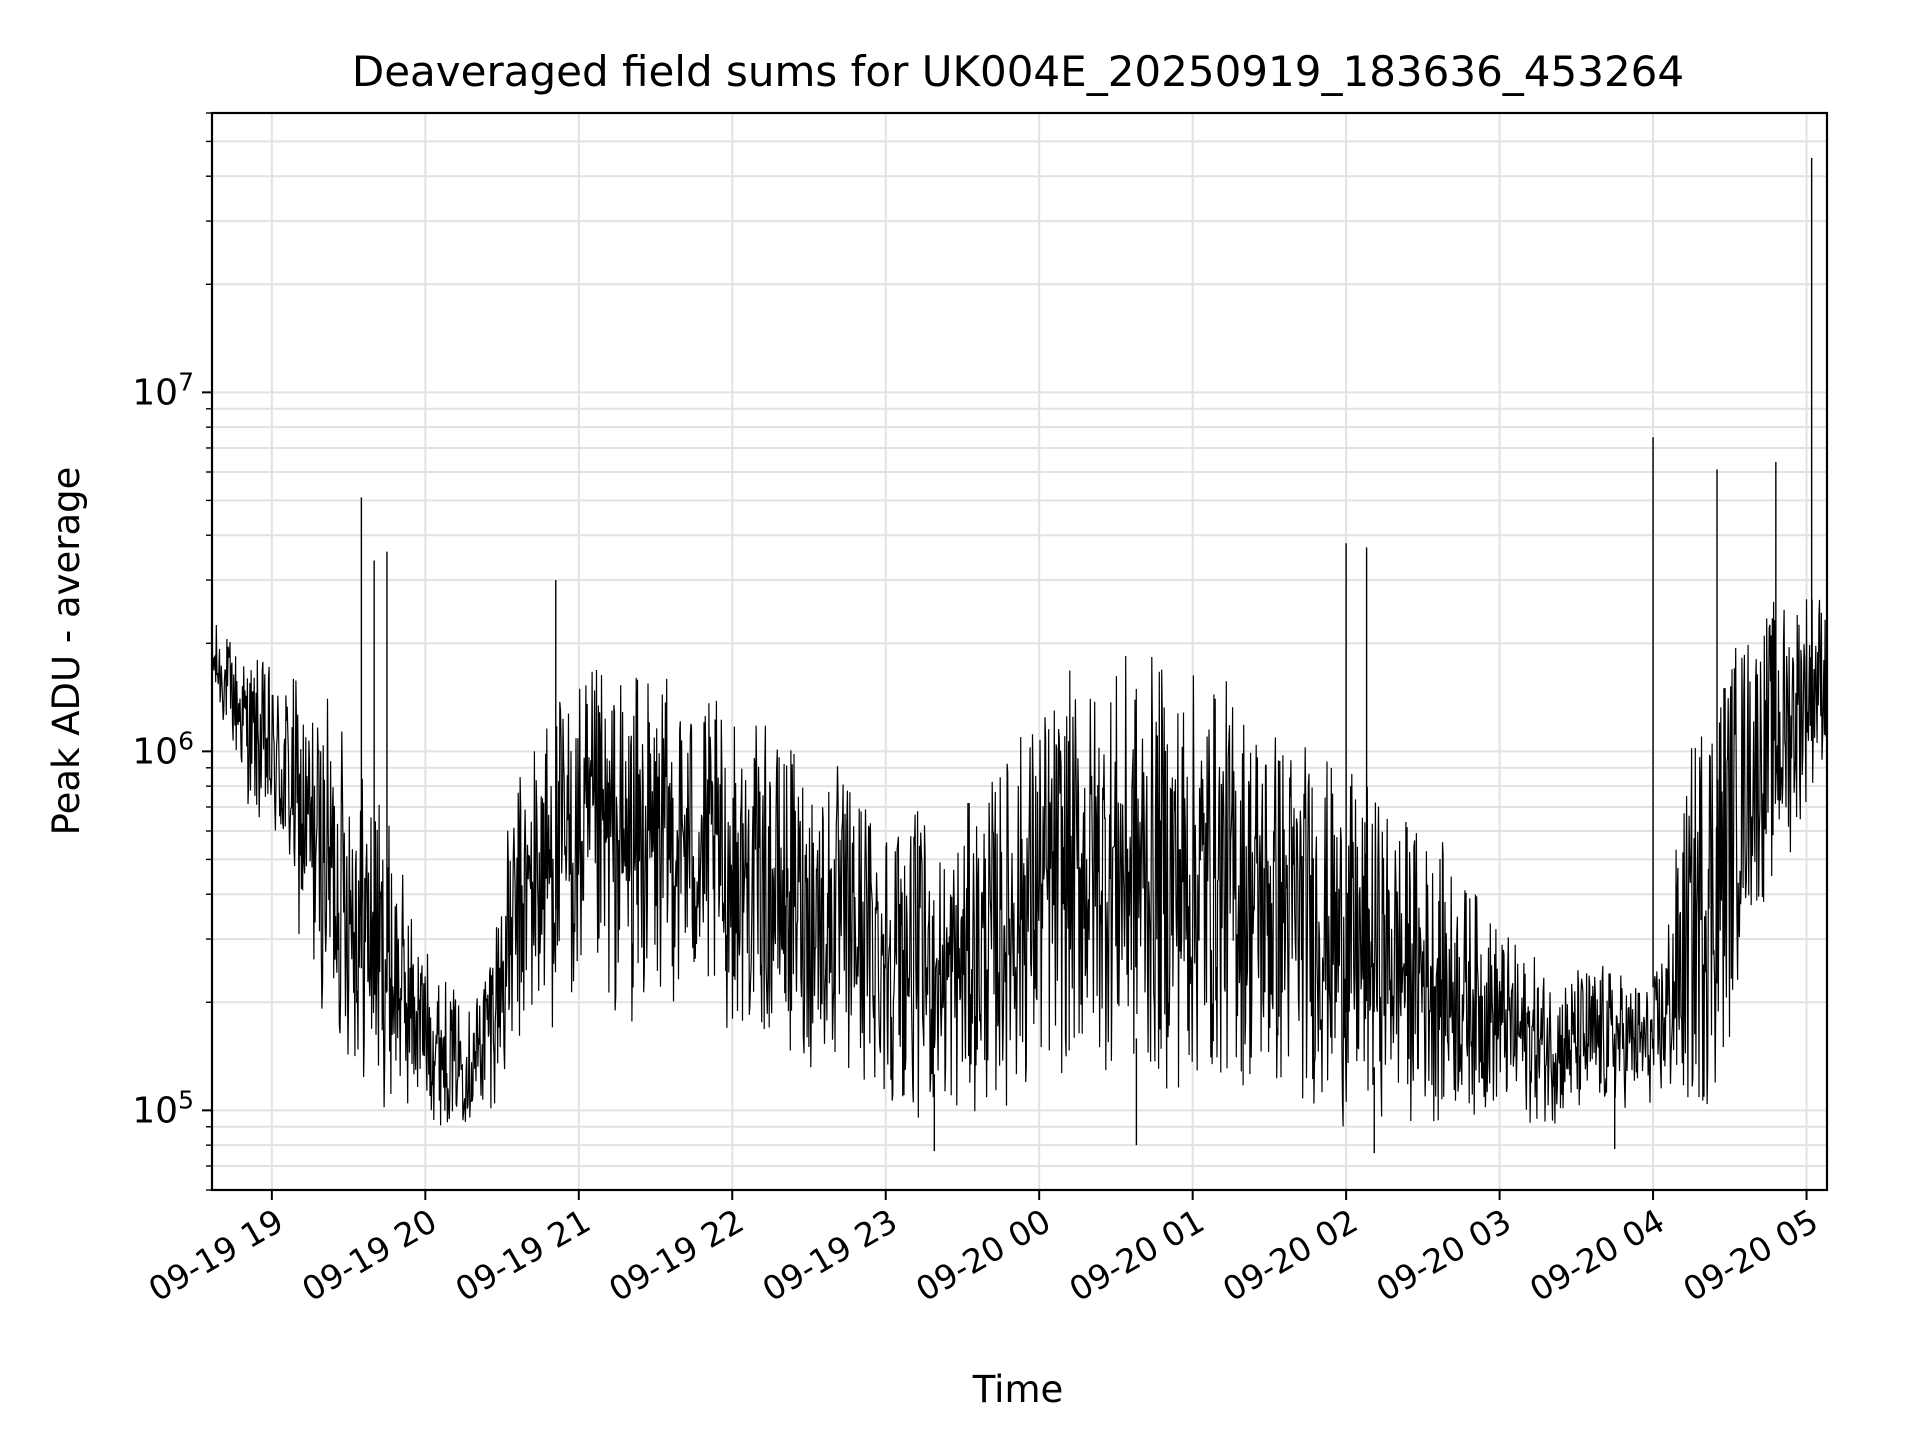 Image resolution: width=1920 pixels, height=1440 pixels. Describe the element at coordinates (163, 749) in the screenshot. I see `y-tick-label: 106` at that location.